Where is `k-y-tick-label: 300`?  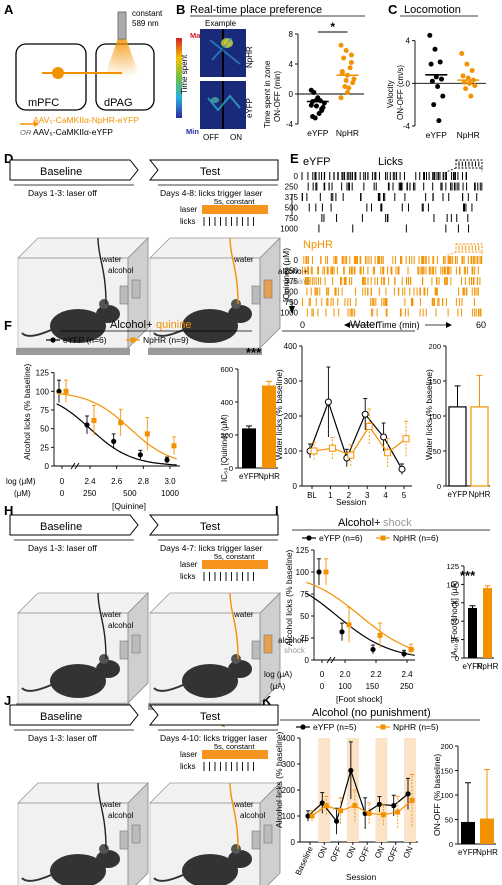 k-y-tick-label: 300 is located at coordinates (289, 764).